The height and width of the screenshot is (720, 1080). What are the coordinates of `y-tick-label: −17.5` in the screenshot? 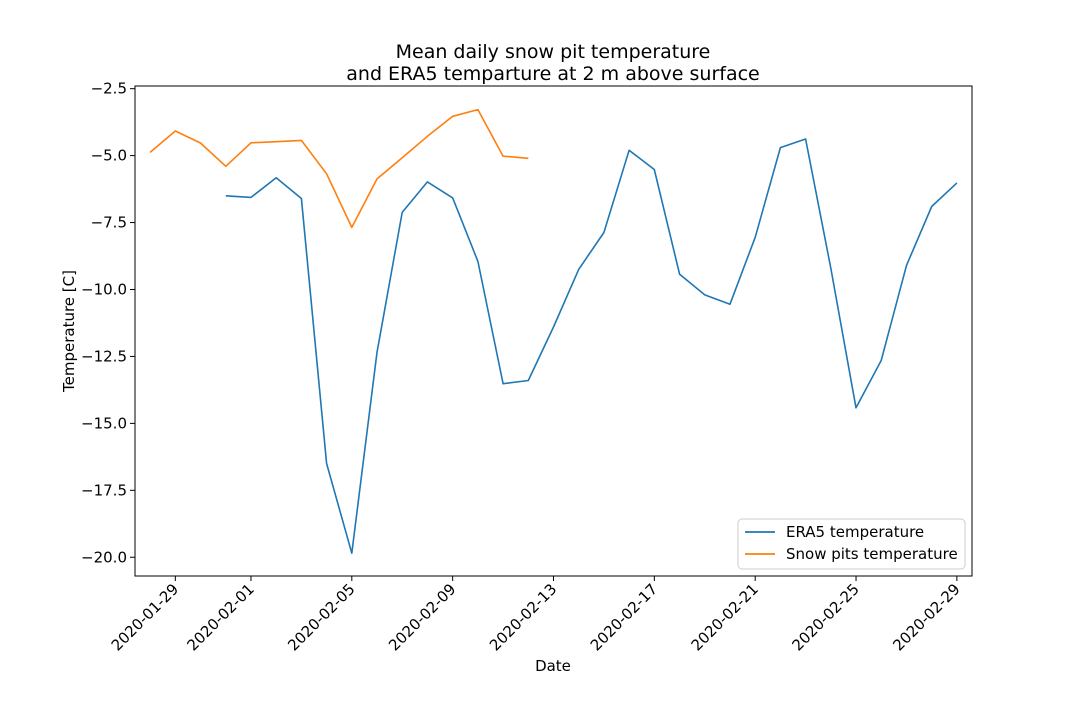 It's located at (104, 490).